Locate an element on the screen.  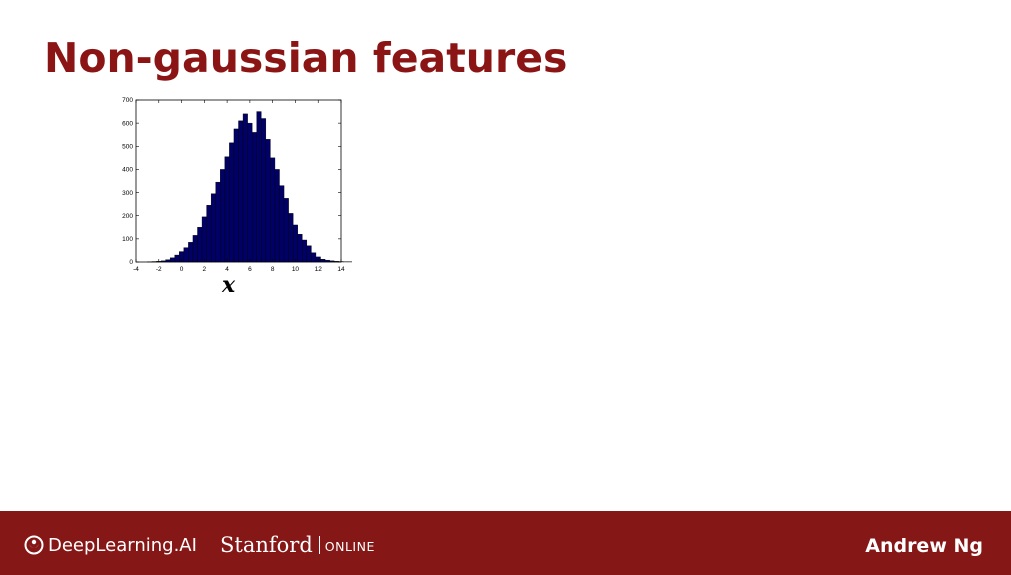
y-tick-label: 100 is located at coordinates (127, 239).